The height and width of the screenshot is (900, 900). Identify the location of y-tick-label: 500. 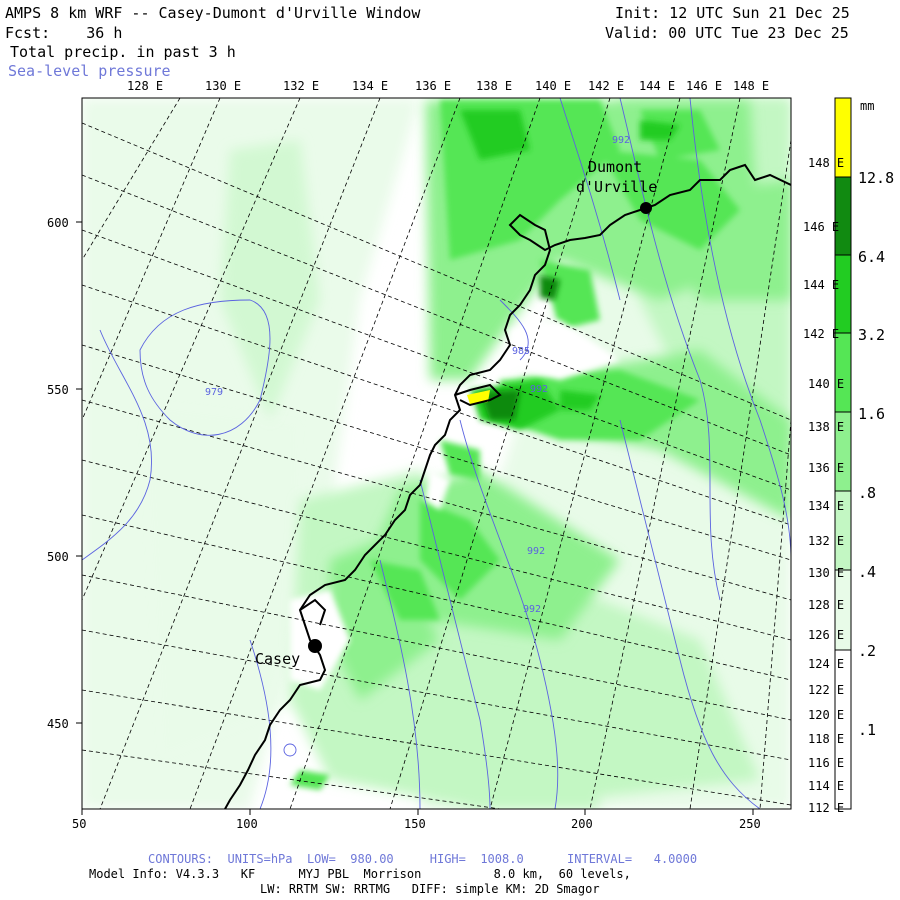
(58, 557).